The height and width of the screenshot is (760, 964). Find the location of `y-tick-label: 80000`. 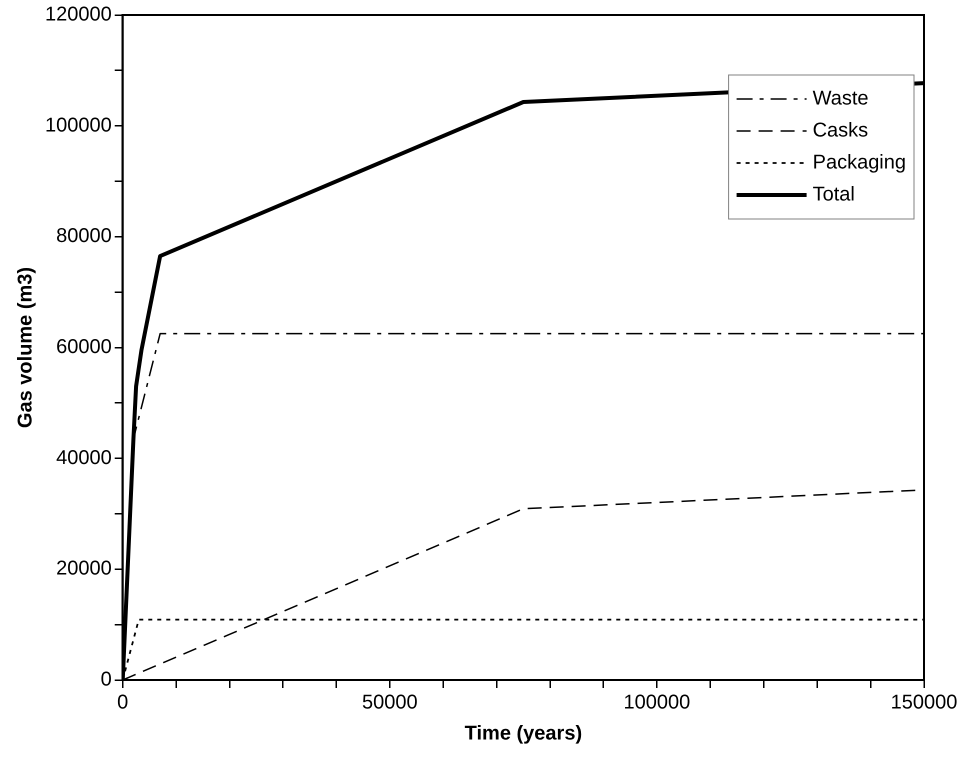

y-tick-label: 80000 is located at coordinates (84, 236).